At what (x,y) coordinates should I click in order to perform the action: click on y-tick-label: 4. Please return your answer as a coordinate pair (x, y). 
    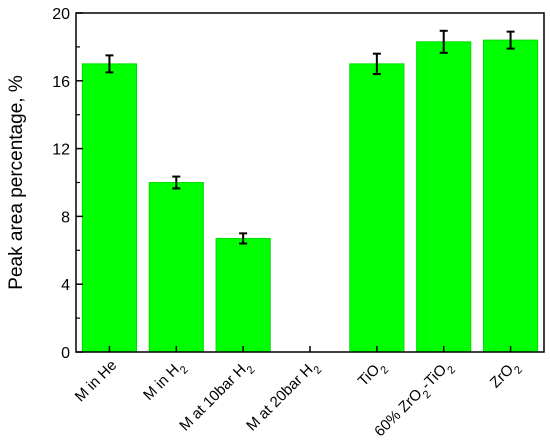
    Looking at the image, I should click on (65, 285).